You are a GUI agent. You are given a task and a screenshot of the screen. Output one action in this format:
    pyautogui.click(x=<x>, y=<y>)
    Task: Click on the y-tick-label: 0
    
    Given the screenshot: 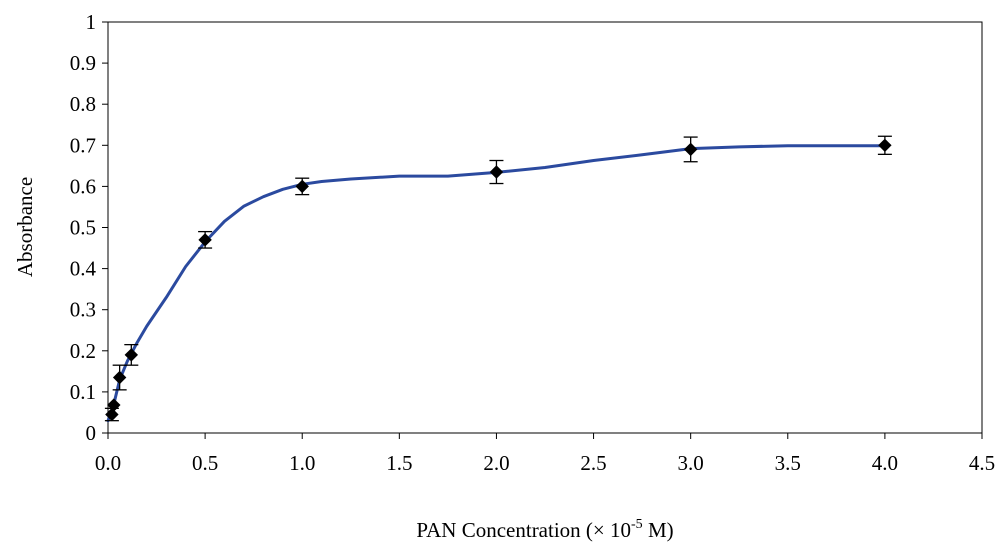 What is the action you would take?
    pyautogui.click(x=91, y=433)
    